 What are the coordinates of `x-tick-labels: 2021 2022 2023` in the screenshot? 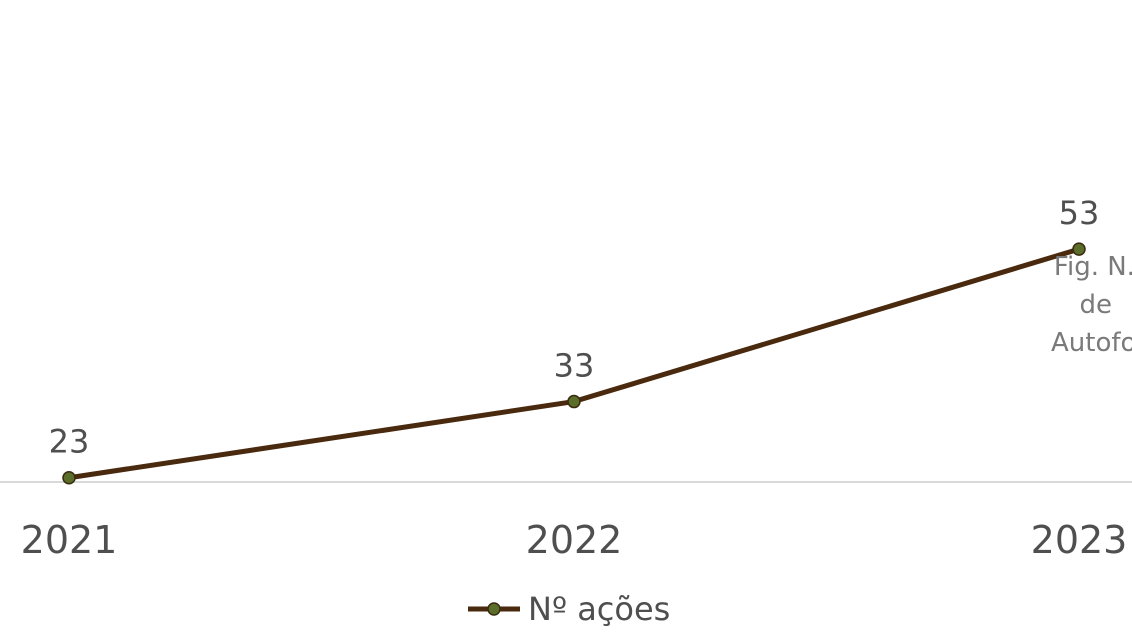 It's located at (574, 540).